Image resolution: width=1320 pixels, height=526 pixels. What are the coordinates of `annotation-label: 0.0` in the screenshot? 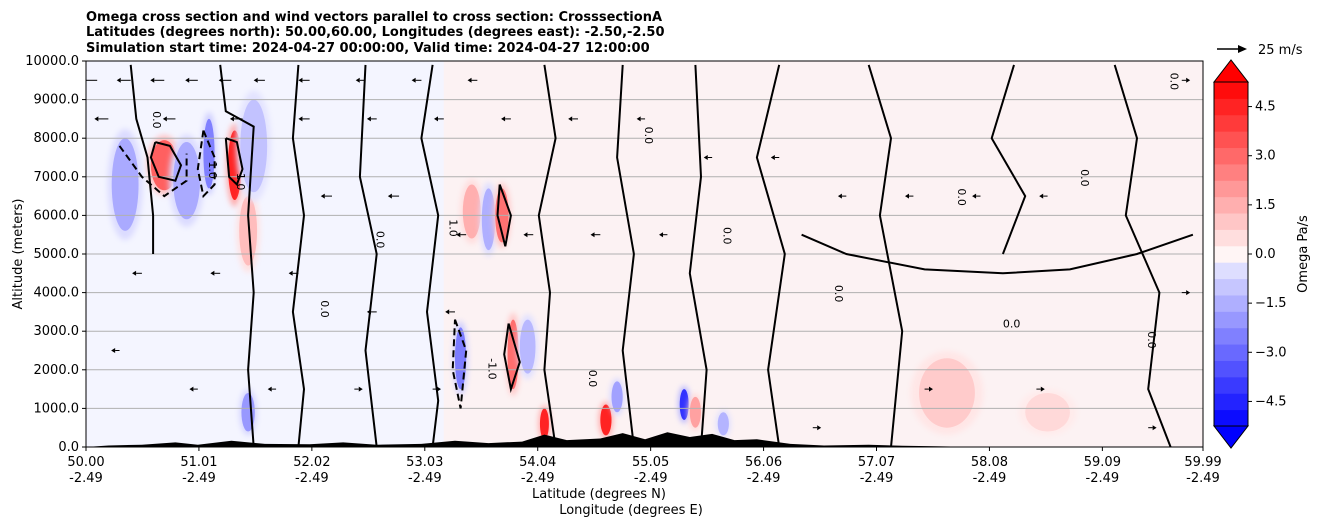 It's located at (1012, 323).